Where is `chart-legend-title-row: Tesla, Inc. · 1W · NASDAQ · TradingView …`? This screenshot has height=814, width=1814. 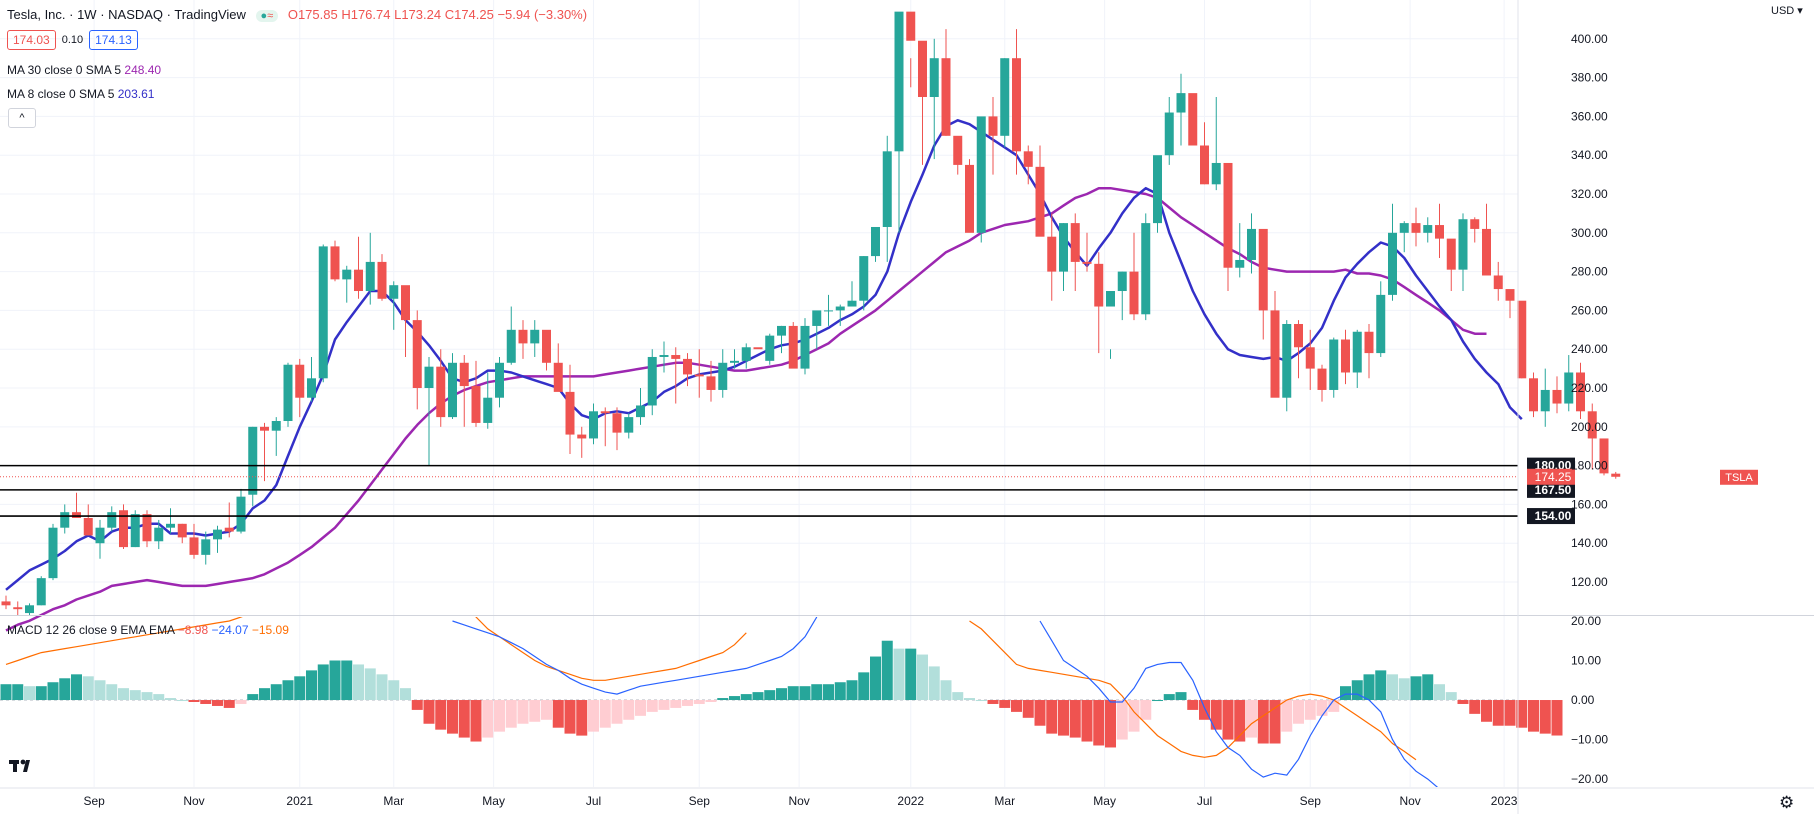
chart-legend-title-row: Tesla, Inc. · 1W · NASDAQ · TradingView … is located at coordinates (297, 14).